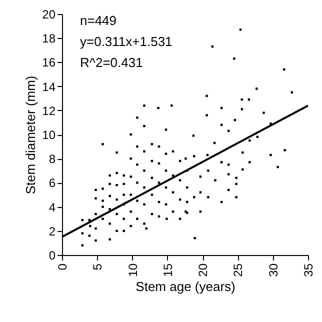 The height and width of the screenshot is (322, 322). Describe the element at coordinates (52, 207) in the screenshot. I see `y-tick-label: 4` at that location.